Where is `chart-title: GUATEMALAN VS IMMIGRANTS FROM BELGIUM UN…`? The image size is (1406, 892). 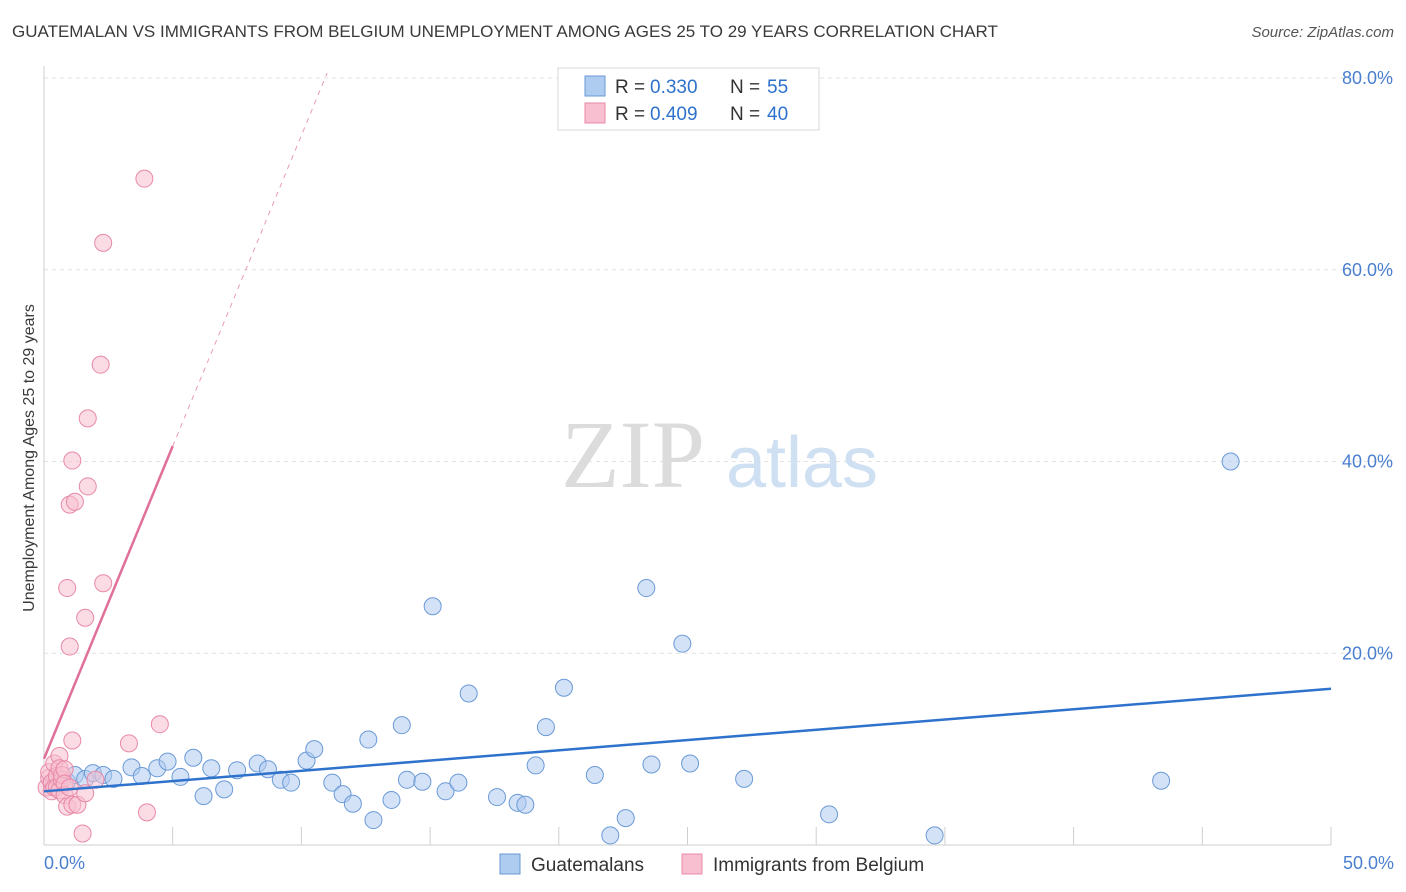
chart-title: GUATEMALAN VS IMMIGRANTS FROM BELGIUM UN… is located at coordinates (505, 31).